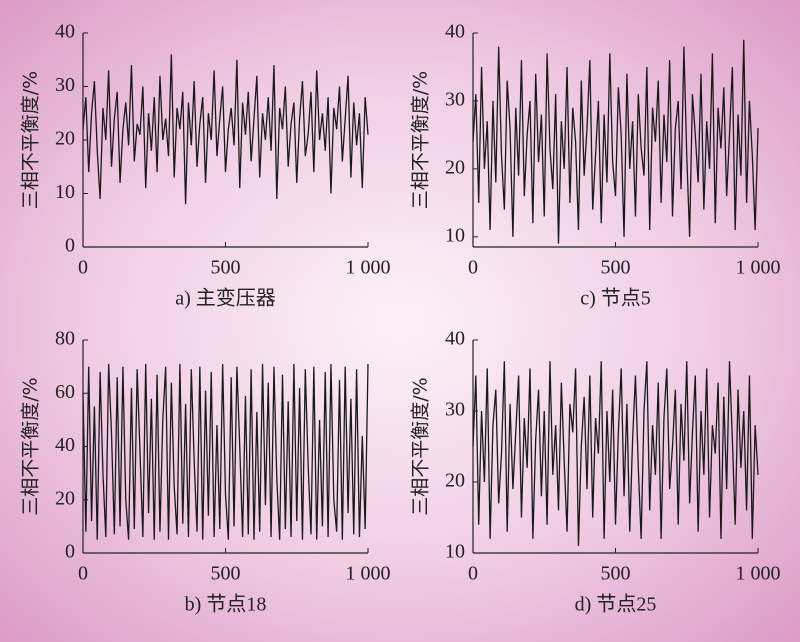 The image size is (800, 642). I want to click on panel-caption: c) 节点5, so click(615, 298).